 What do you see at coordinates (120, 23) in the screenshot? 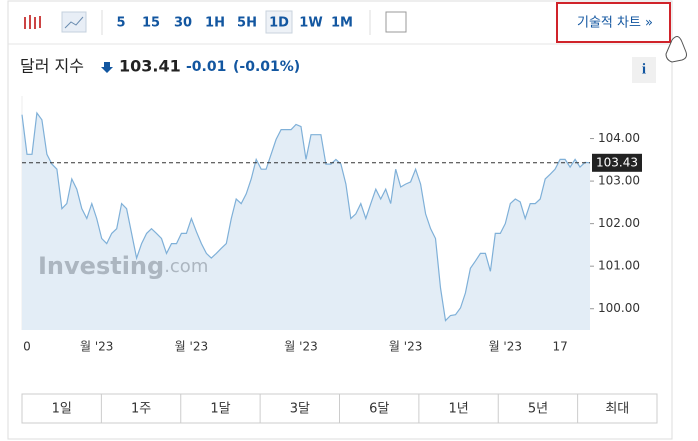
I see `interval: 5` at bounding box center [120, 23].